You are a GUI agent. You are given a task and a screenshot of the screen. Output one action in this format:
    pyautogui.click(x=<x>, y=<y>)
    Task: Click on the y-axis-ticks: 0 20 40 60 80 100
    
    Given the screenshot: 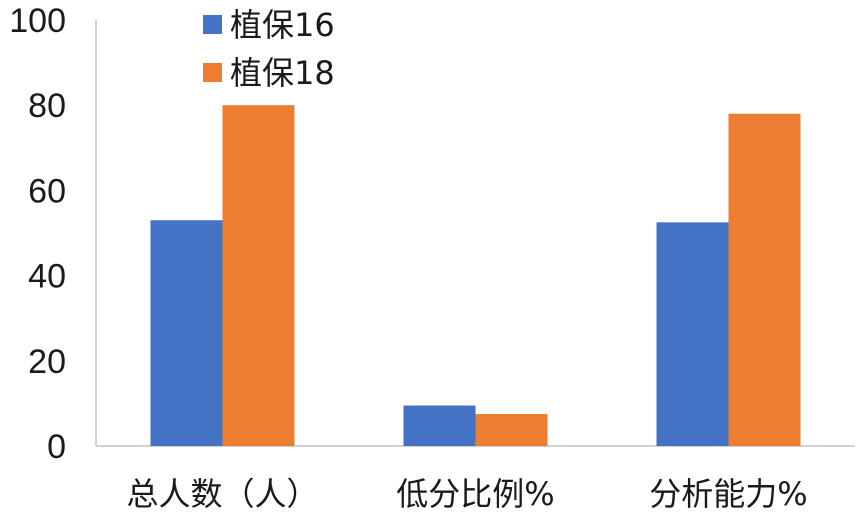 What is the action you would take?
    pyautogui.click(x=37, y=234)
    